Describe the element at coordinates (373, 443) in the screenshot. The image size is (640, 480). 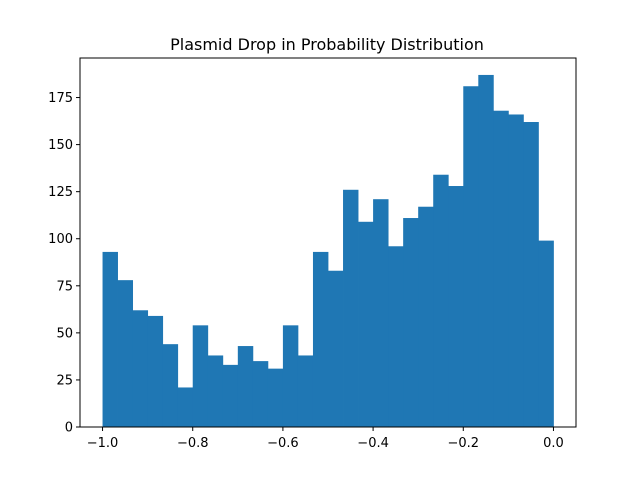
I see `x-tick-label: −0.4` at that location.